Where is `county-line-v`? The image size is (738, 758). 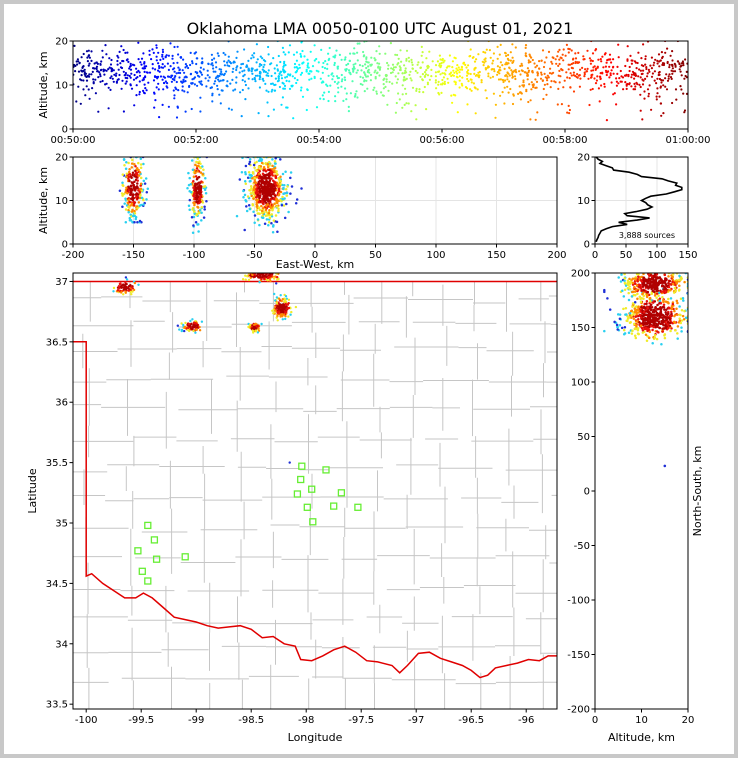
county-line-v is located at coordinates (272, 495).